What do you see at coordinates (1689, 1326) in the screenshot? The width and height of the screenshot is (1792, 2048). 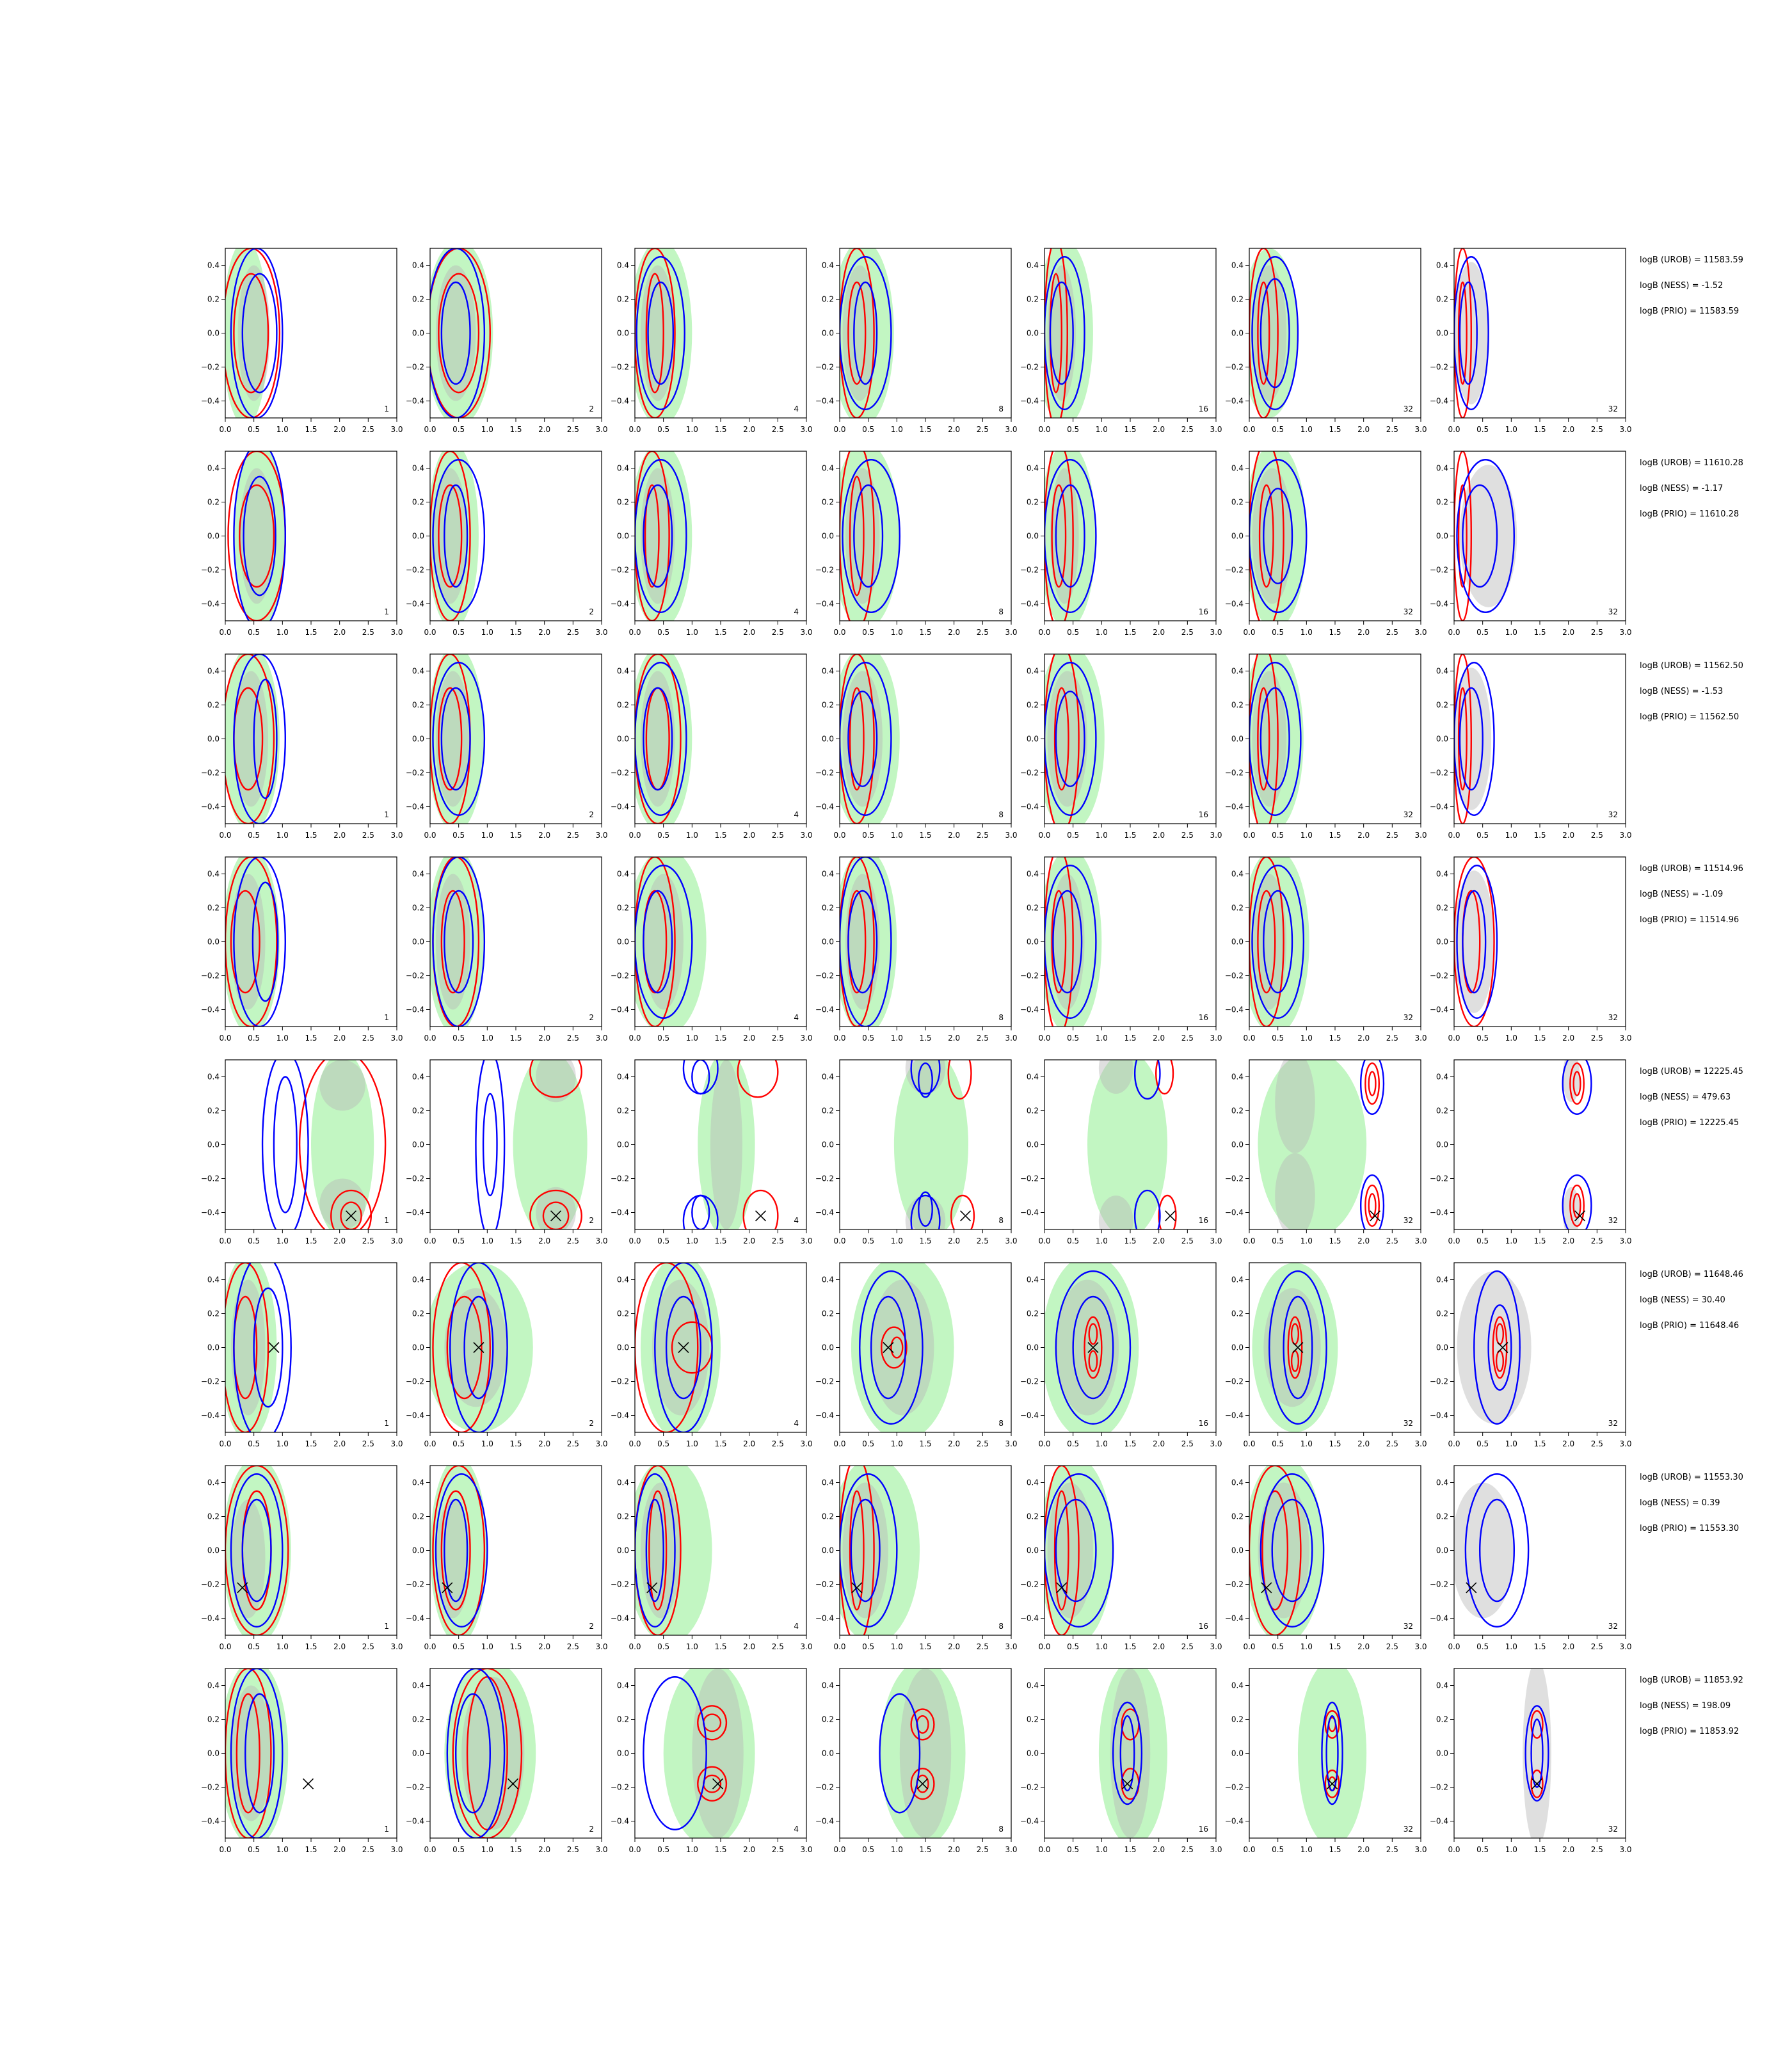 I see `logb-score: logB (PRIO) = 11648.46` at bounding box center [1689, 1326].